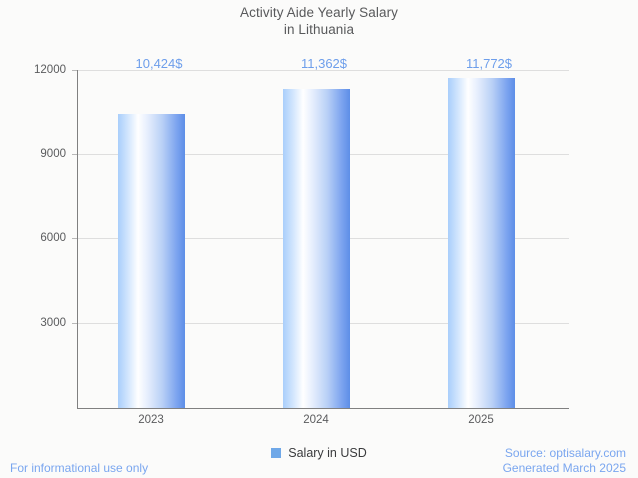  Describe the element at coordinates (53, 238) in the screenshot. I see `y-axis-label-6000: 6000` at that location.